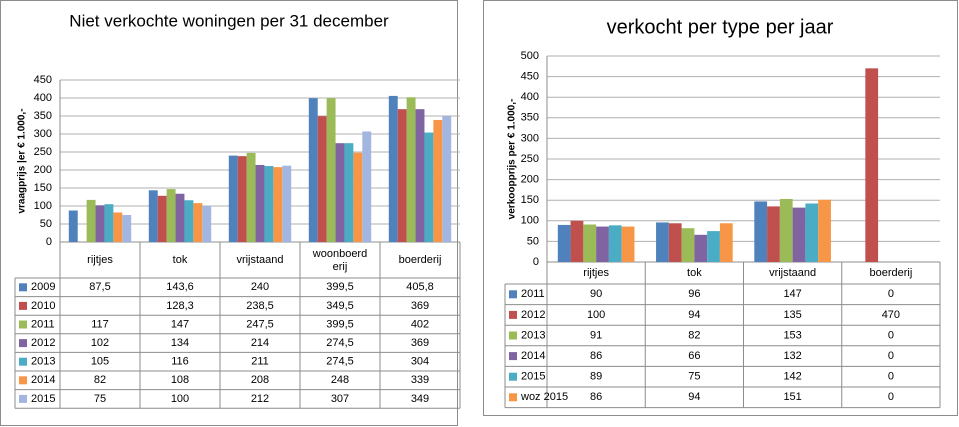 This screenshot has width=959, height=427. Describe the element at coordinates (792, 335) in the screenshot. I see `data-label: 153` at that location.